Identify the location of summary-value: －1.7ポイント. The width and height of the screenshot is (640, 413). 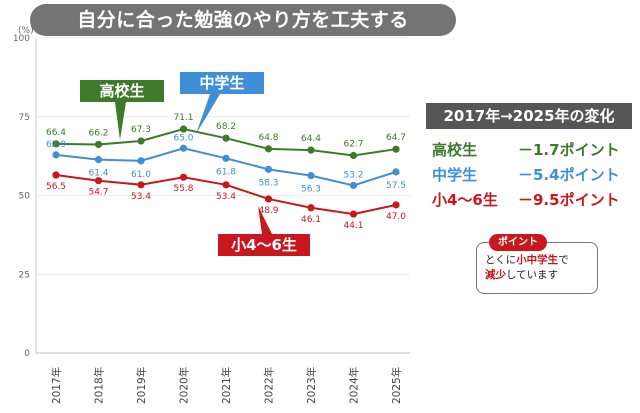
(569, 150).